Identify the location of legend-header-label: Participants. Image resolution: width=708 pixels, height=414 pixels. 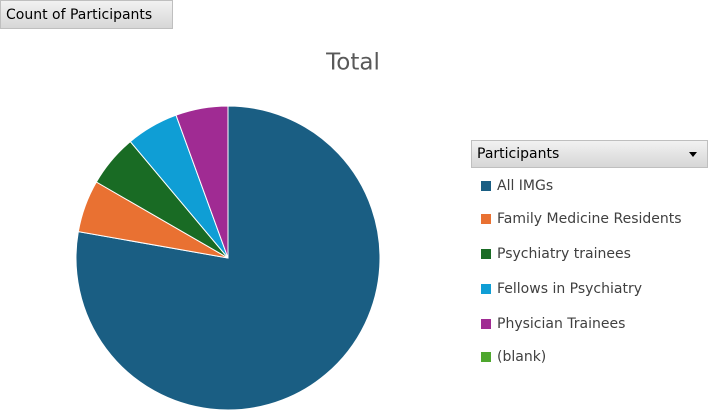
(518, 154).